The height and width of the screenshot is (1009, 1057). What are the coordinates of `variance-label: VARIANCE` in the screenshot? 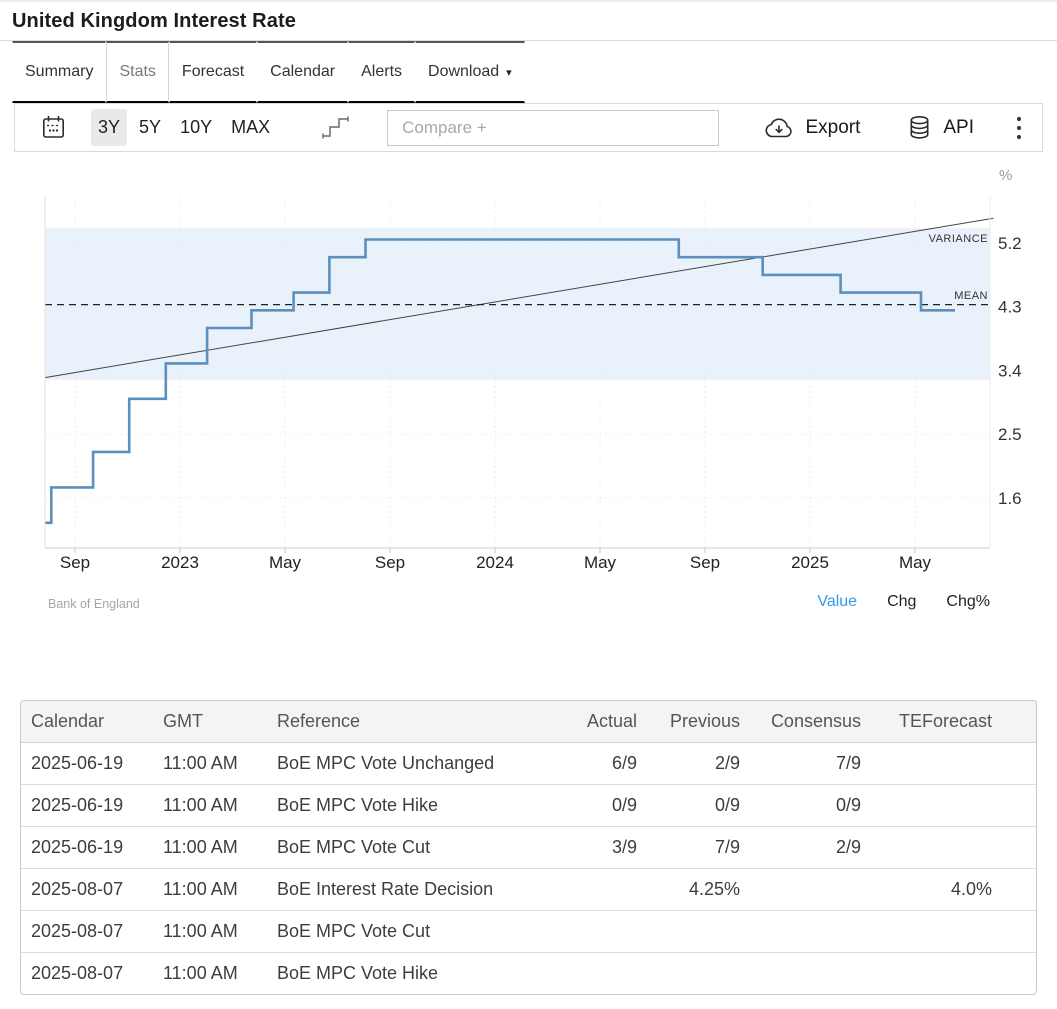 It's located at (958, 239).